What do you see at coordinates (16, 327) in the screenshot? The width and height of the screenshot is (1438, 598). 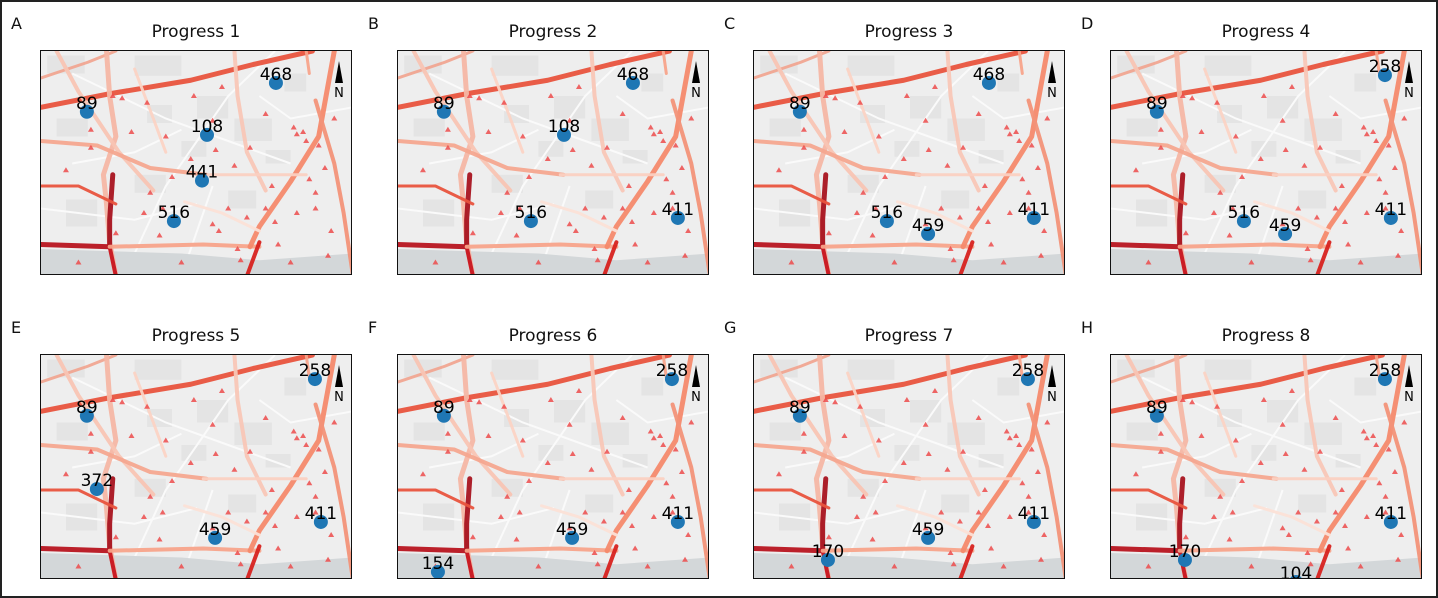 I see `panel-letter: E` at bounding box center [16, 327].